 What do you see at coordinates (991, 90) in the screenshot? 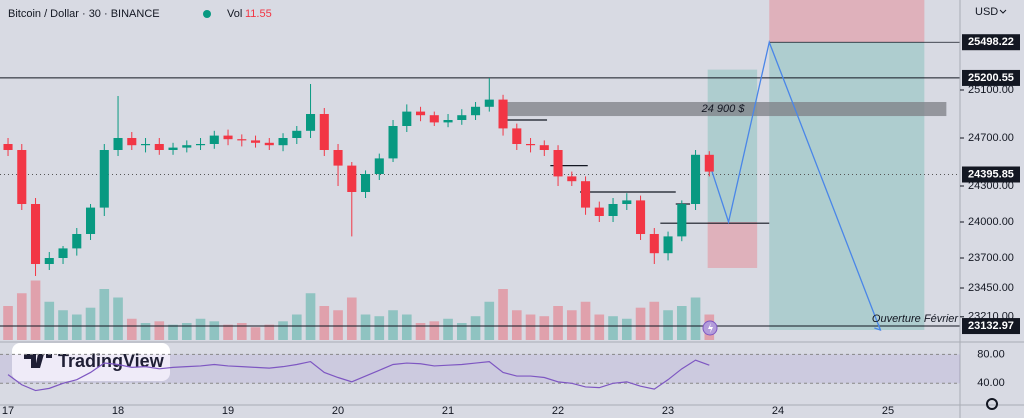
I see `y-tick-label: 25100.00` at bounding box center [991, 90].